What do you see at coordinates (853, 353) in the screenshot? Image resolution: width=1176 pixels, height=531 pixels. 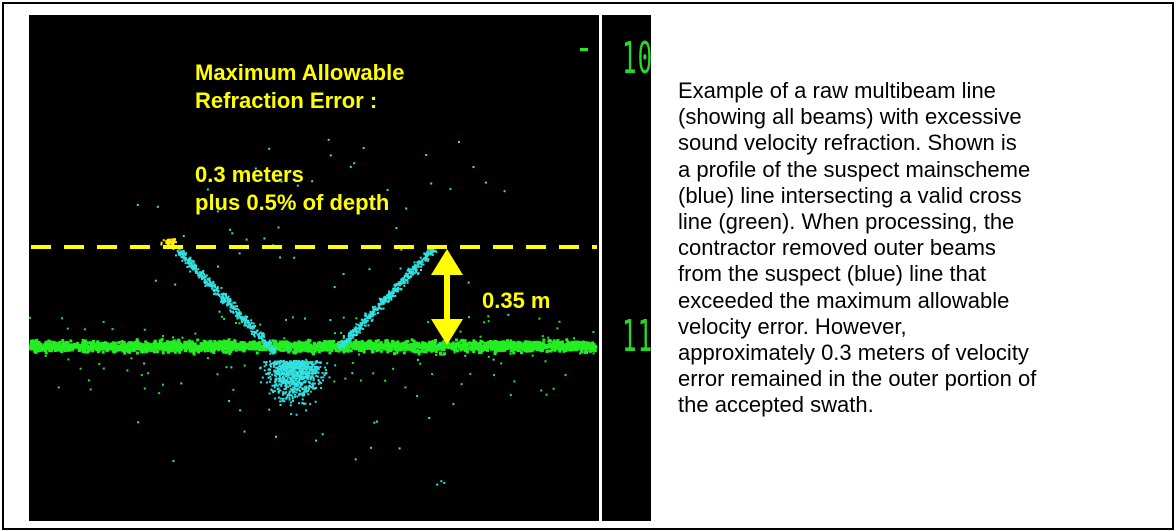 I see `caption-line: approximately 0.3 meters of velocity` at bounding box center [853, 353].